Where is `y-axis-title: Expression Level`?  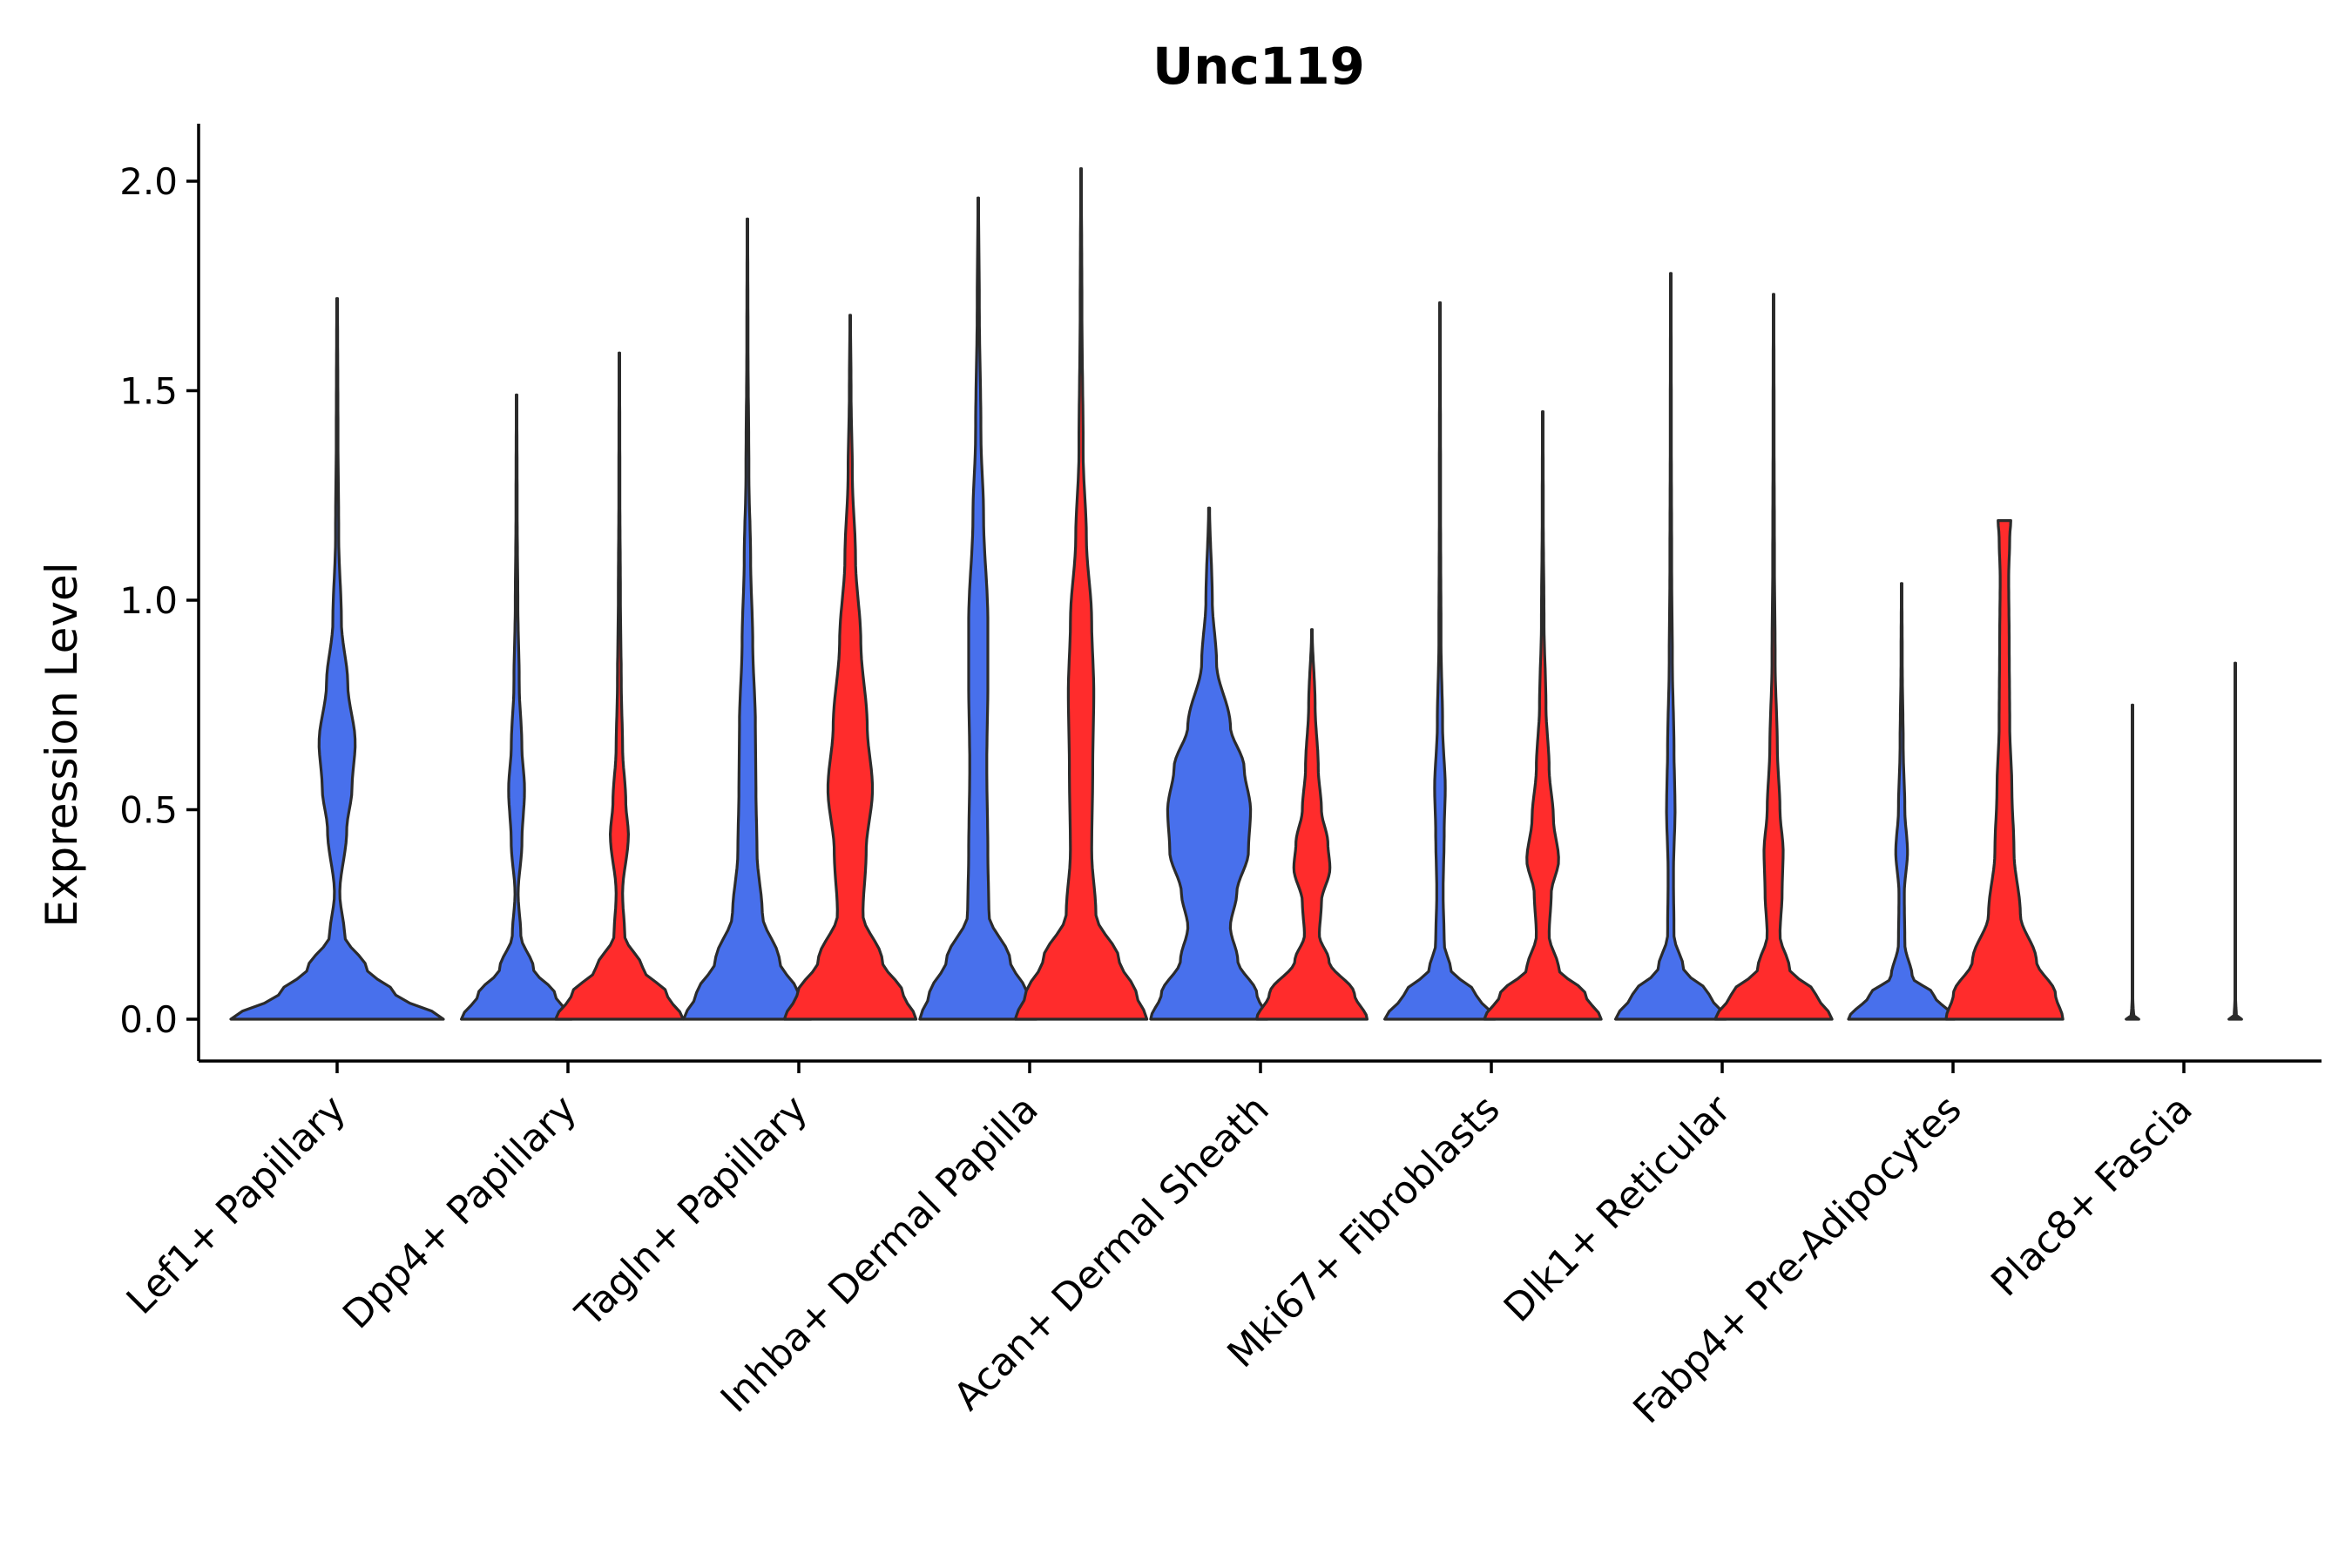
y-axis-title: Expression Level is located at coordinates (62, 744).